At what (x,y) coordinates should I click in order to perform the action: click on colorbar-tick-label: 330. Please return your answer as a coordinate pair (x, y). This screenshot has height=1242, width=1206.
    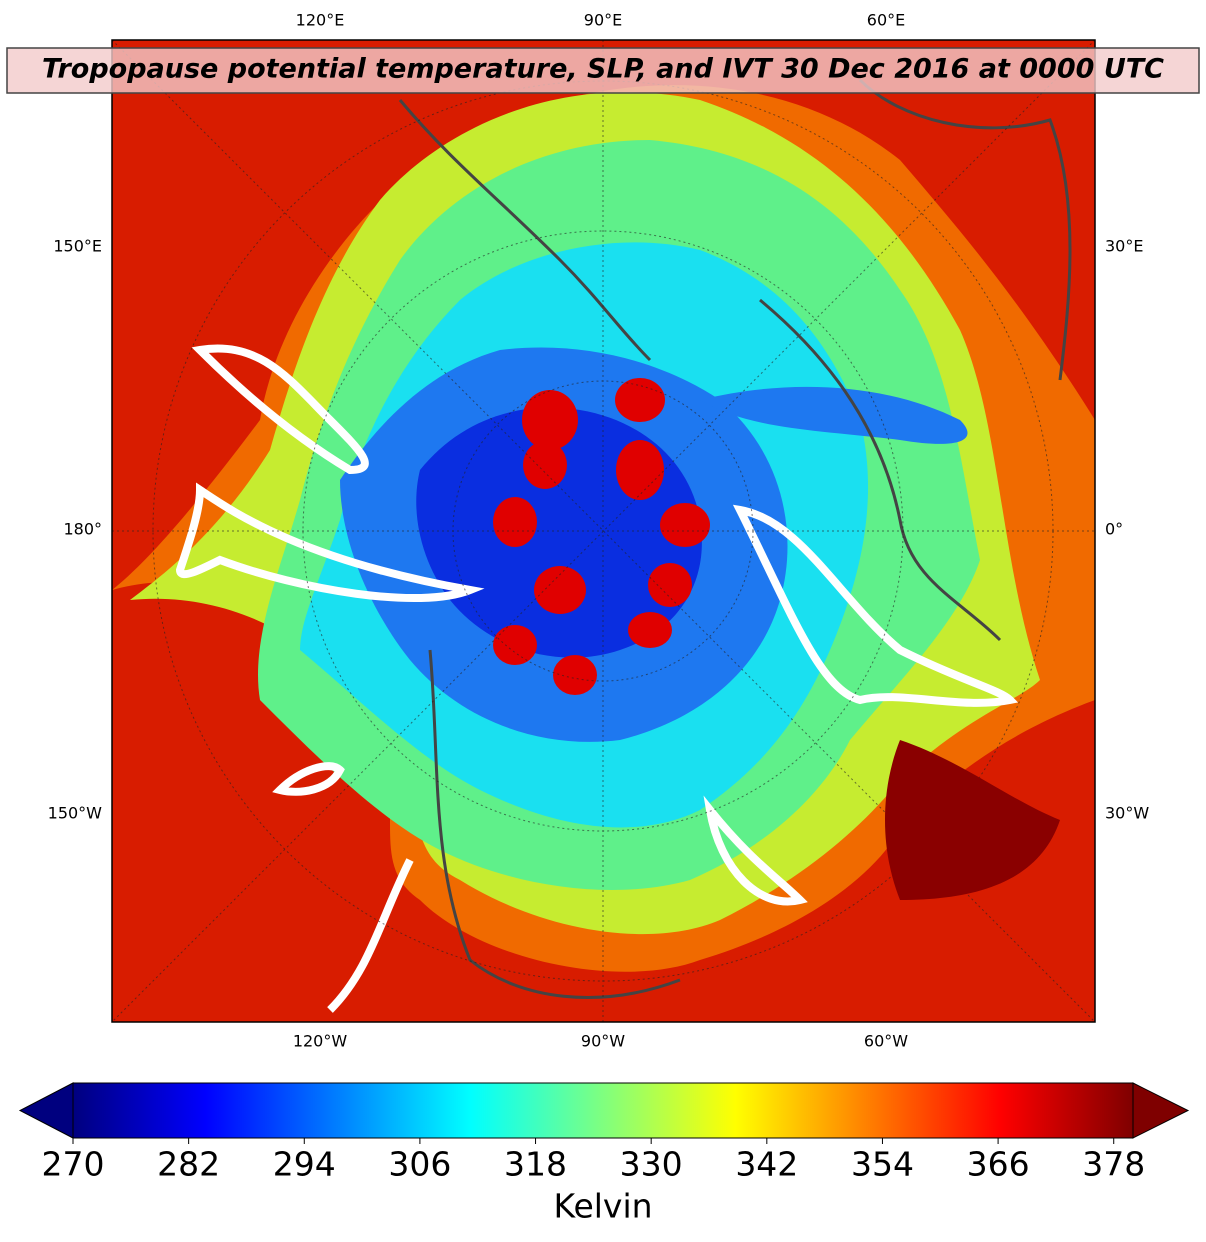
    Looking at the image, I should click on (651, 1164).